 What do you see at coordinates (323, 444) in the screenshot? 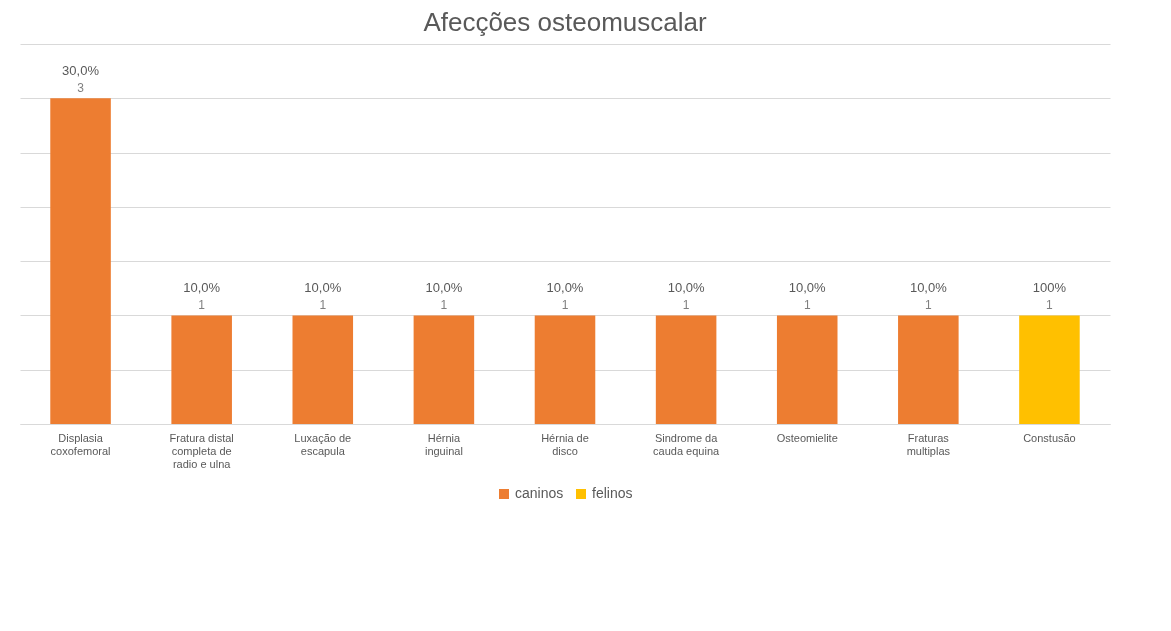
I see `x-tick-label: Luxação de escapula` at bounding box center [323, 444].